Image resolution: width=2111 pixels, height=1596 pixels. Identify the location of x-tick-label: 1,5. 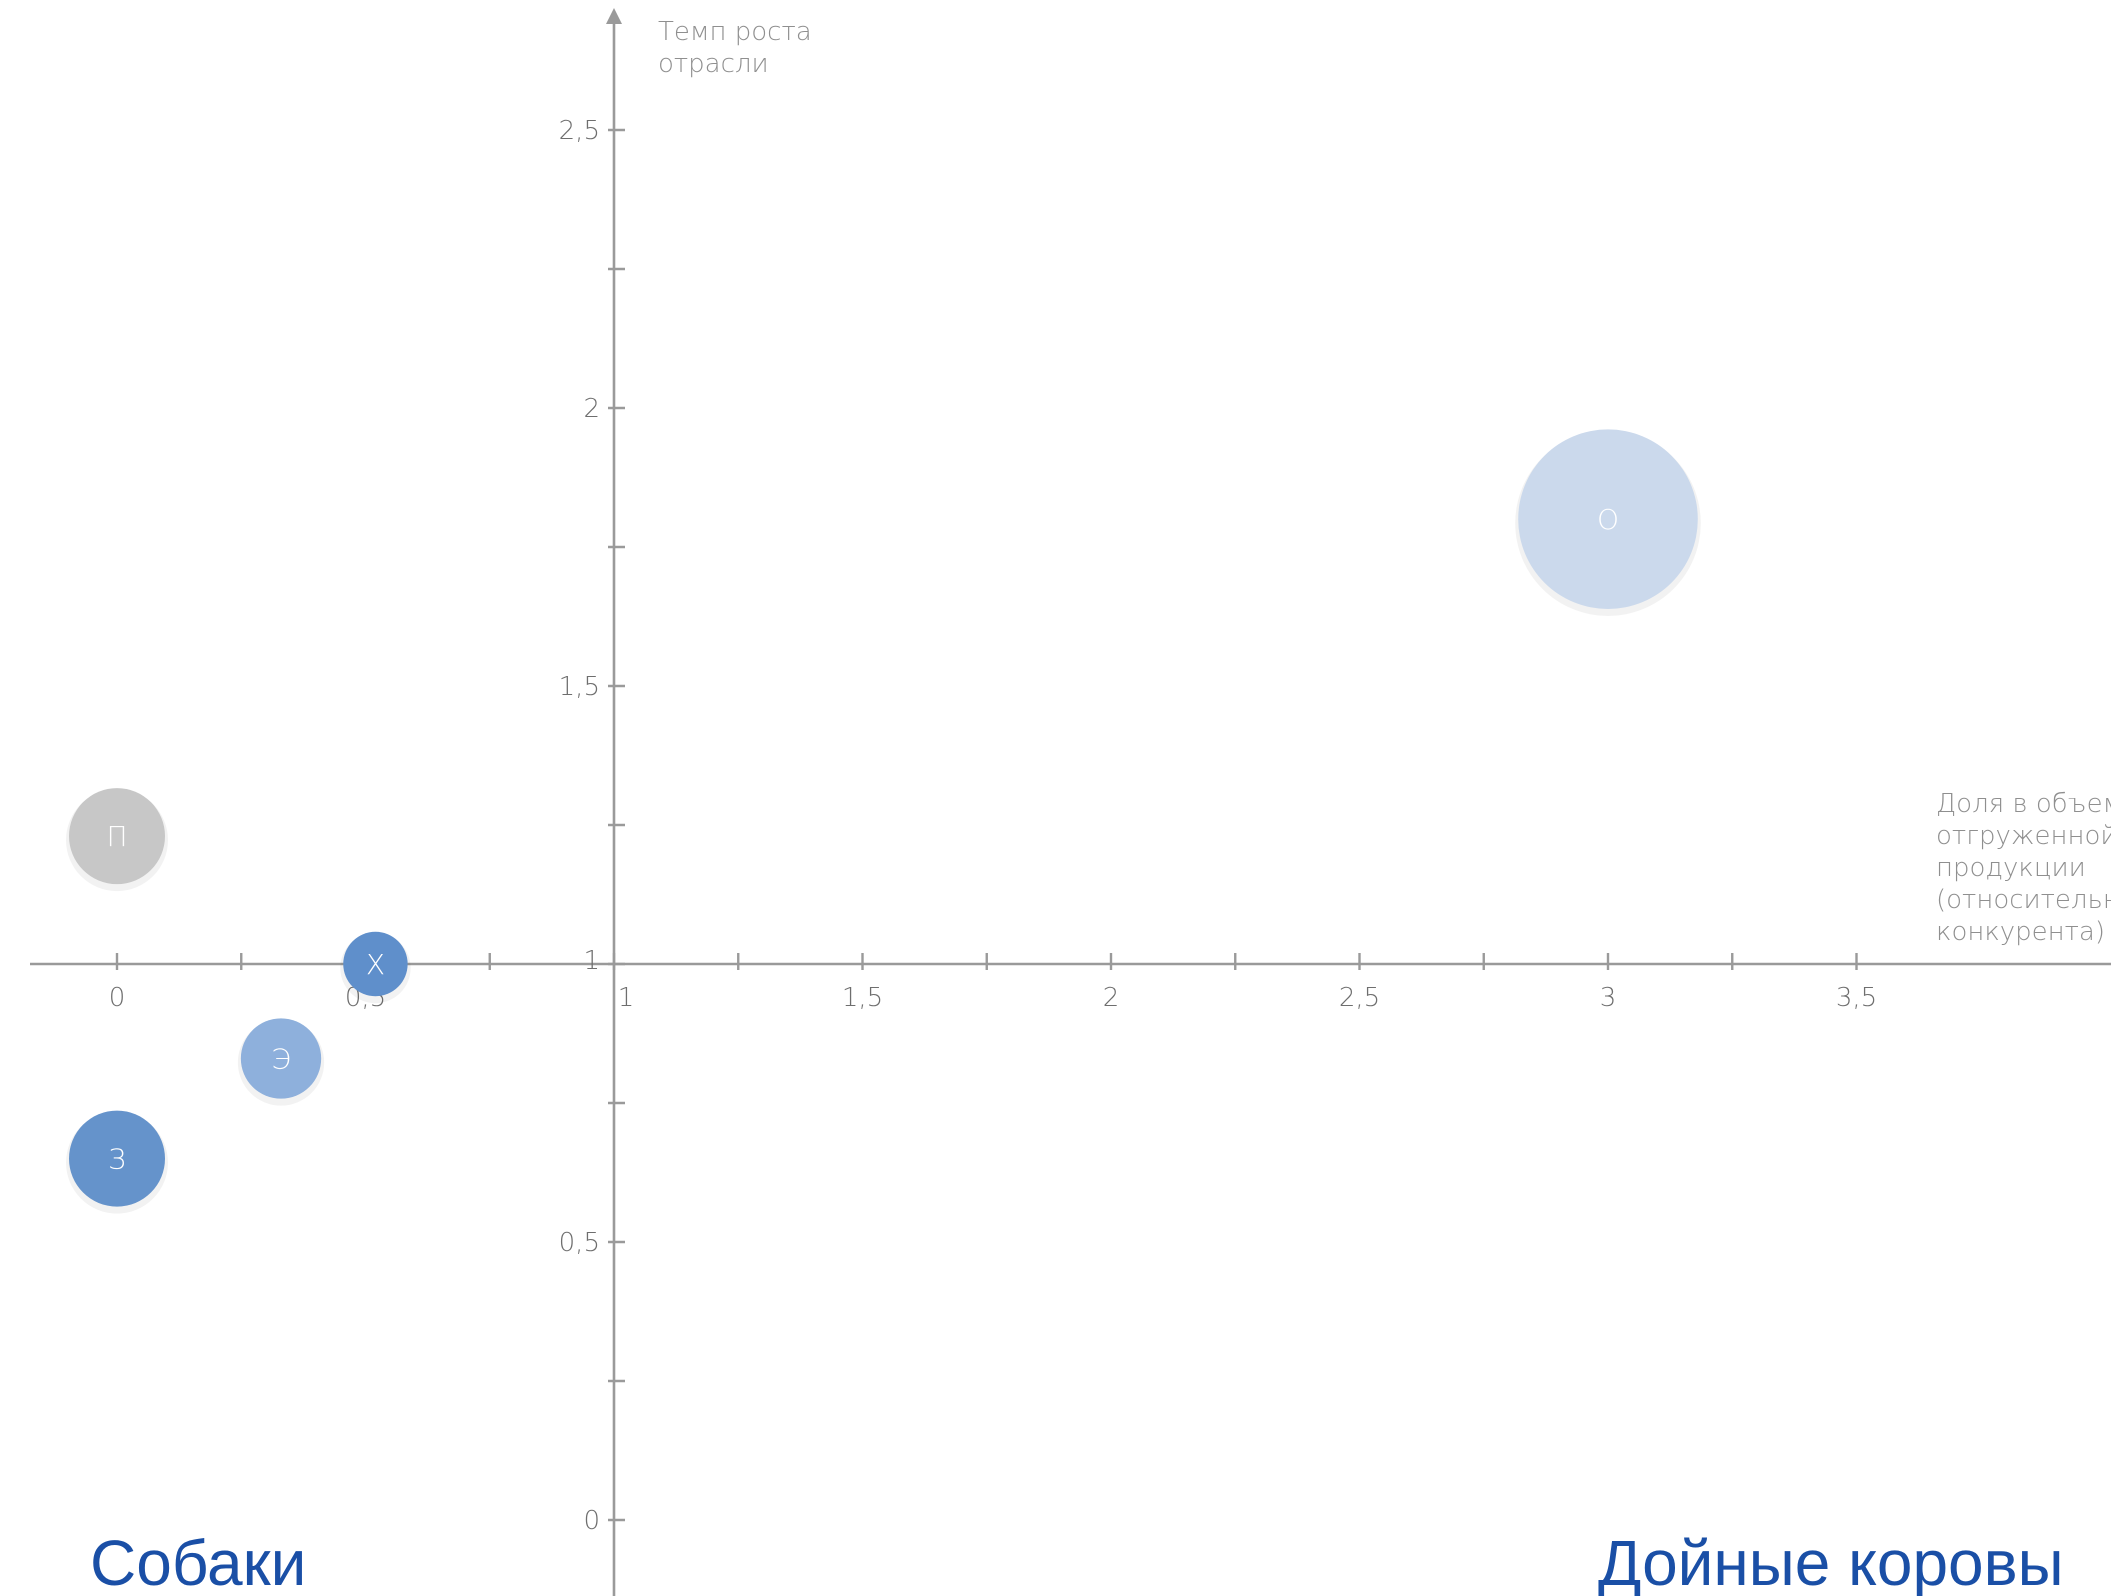
(862, 998).